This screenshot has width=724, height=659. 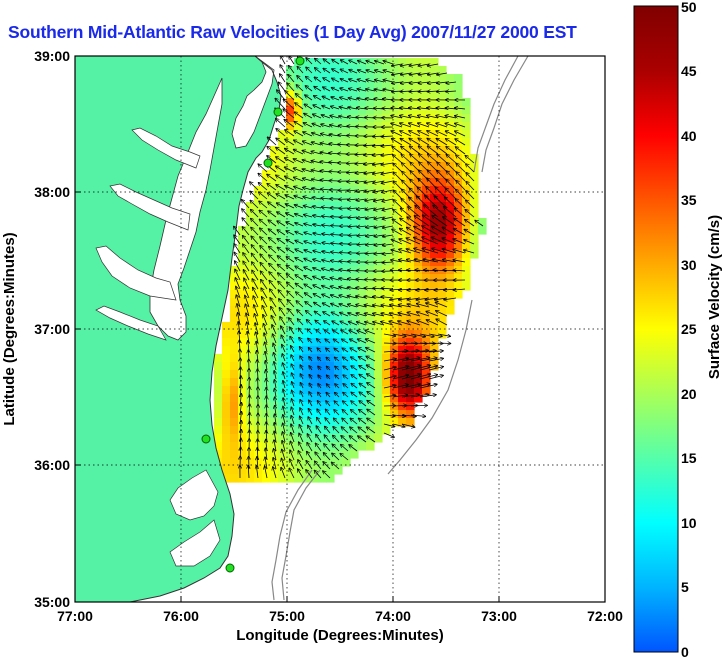 What do you see at coordinates (340, 635) in the screenshot?
I see `x-axis-label: Longitude (Degrees:Minutes)` at bounding box center [340, 635].